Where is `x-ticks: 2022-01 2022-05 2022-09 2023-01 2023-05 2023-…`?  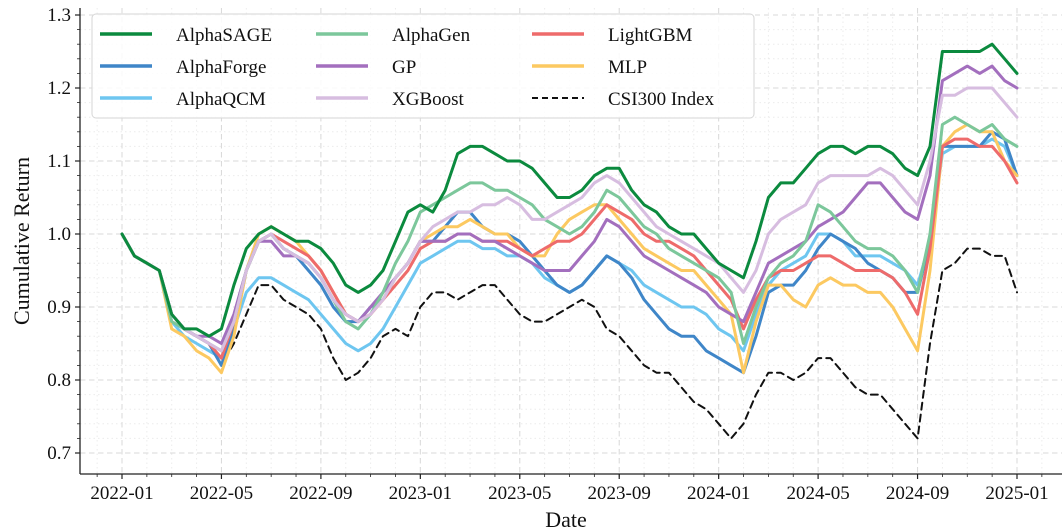
x-ticks: 2022-01 2022-05 2022-09 2023-01 2023-05 2023-… is located at coordinates (569, 489).